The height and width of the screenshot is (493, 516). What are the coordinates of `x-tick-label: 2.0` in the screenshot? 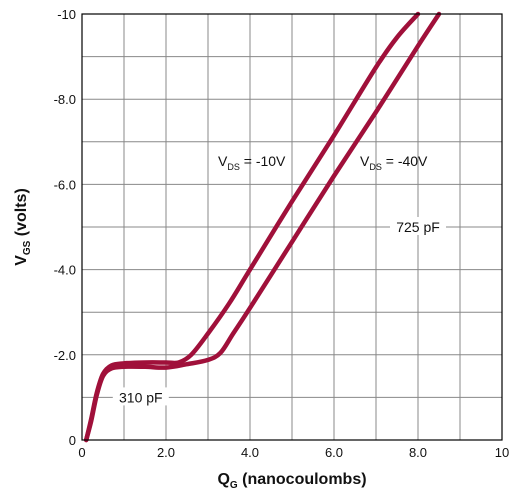 It's located at (166, 452).